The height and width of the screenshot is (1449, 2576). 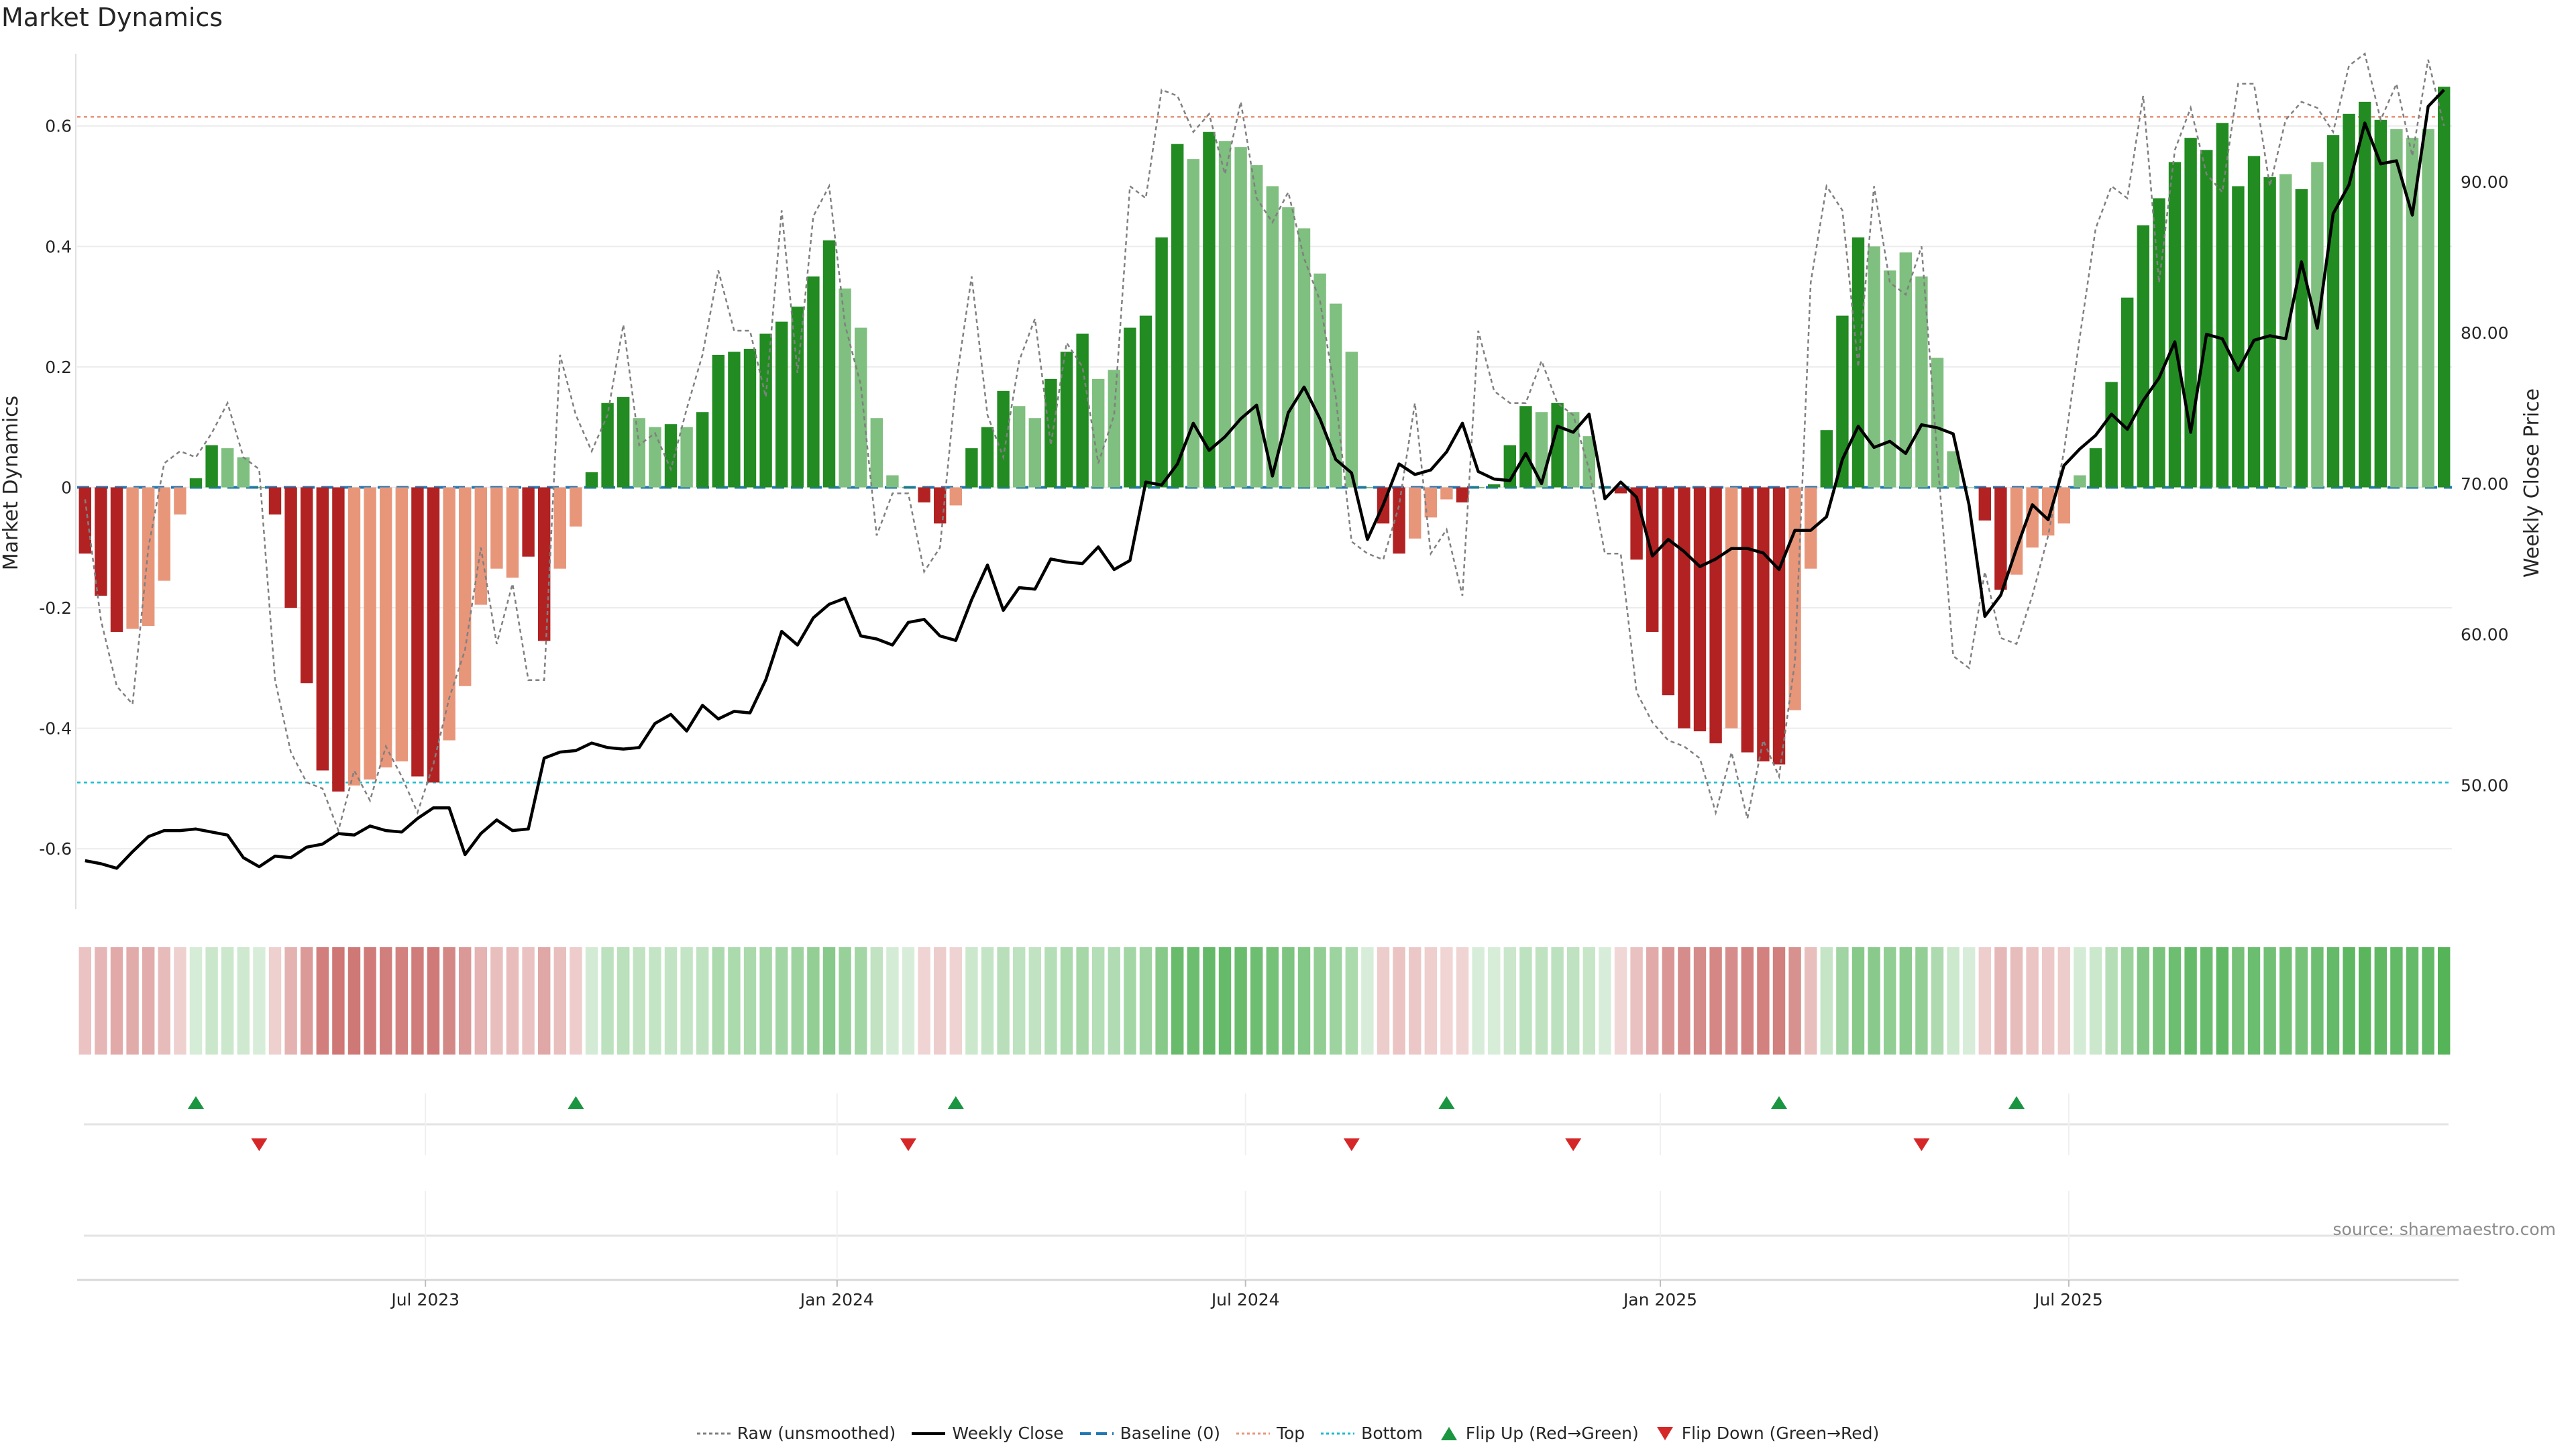 I want to click on x-axis: Jul 2023 Jan 2024 Jul 2024 Jan 2025 Jul 2025, so click(x=1268, y=1250).